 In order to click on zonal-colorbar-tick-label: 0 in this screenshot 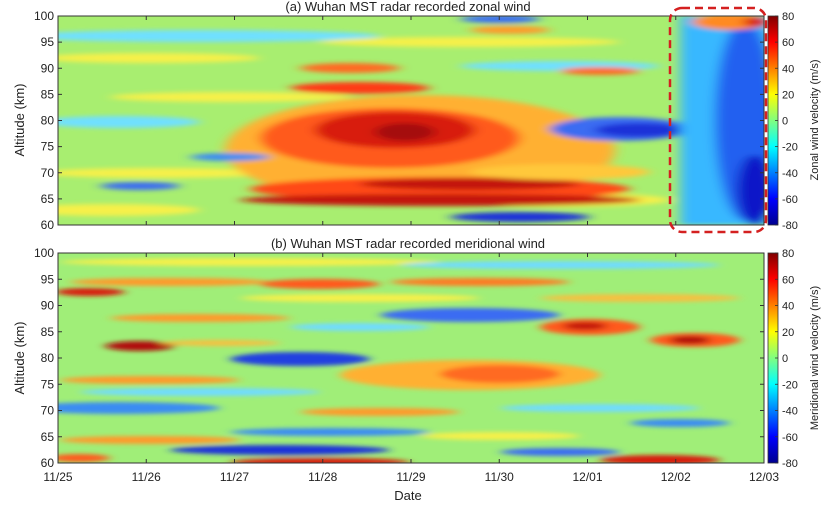, I will do `click(785, 122)`.